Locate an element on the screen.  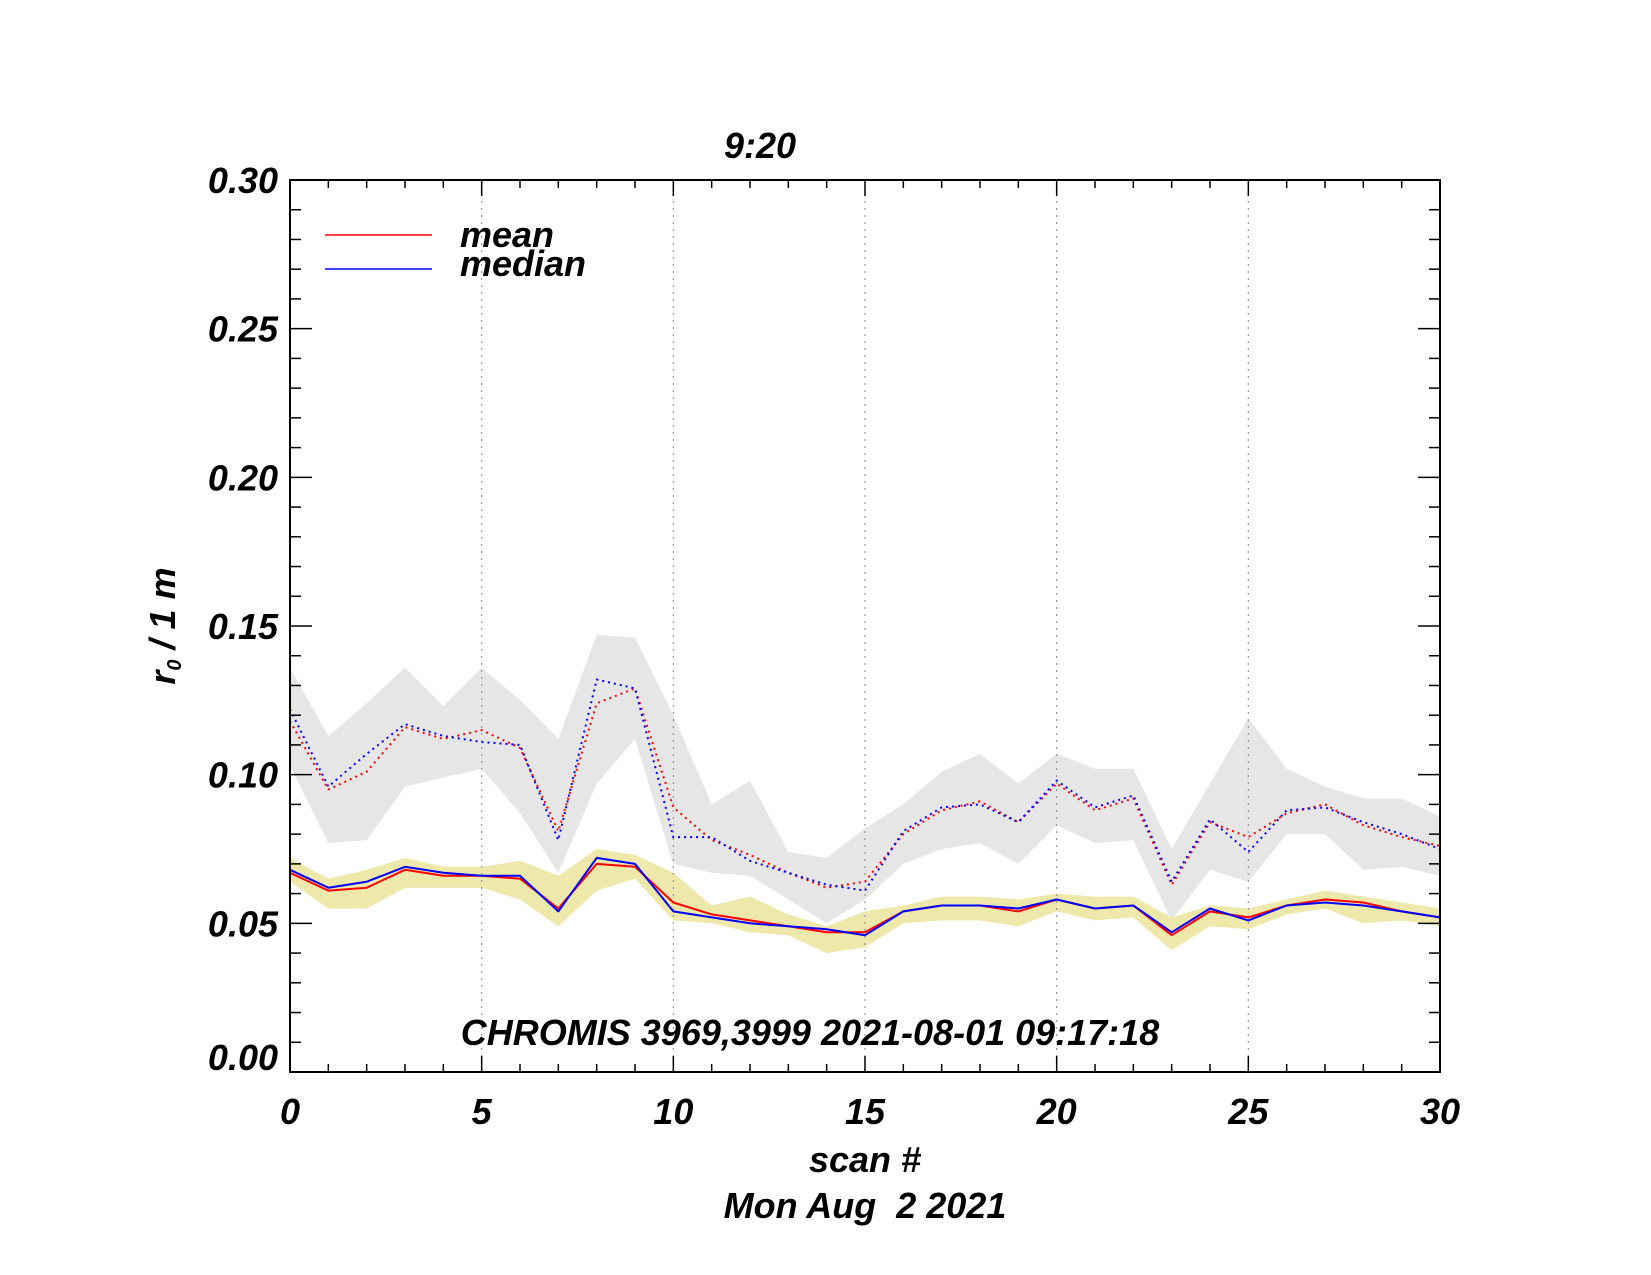
y-axis-label-main: r is located at coordinates (162, 677).